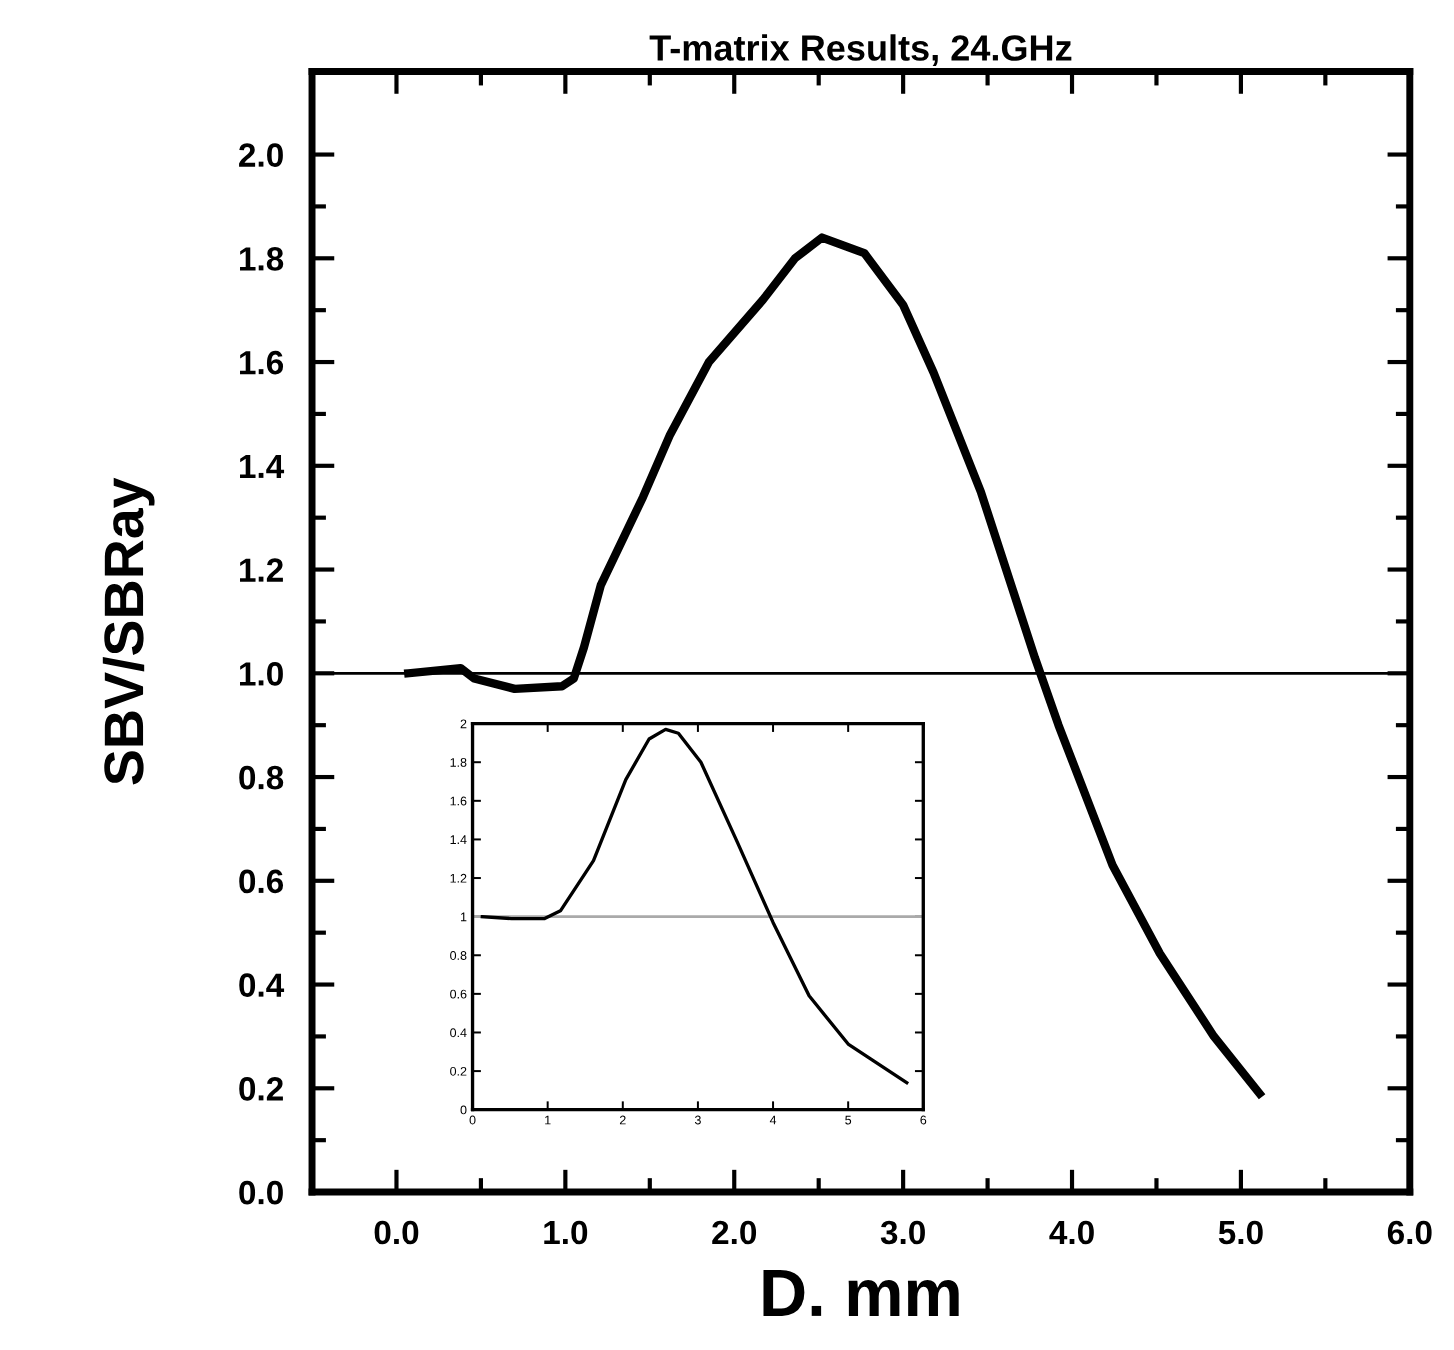  What do you see at coordinates (861, 1293) in the screenshot?
I see `x-axis-title: D. mm` at bounding box center [861, 1293].